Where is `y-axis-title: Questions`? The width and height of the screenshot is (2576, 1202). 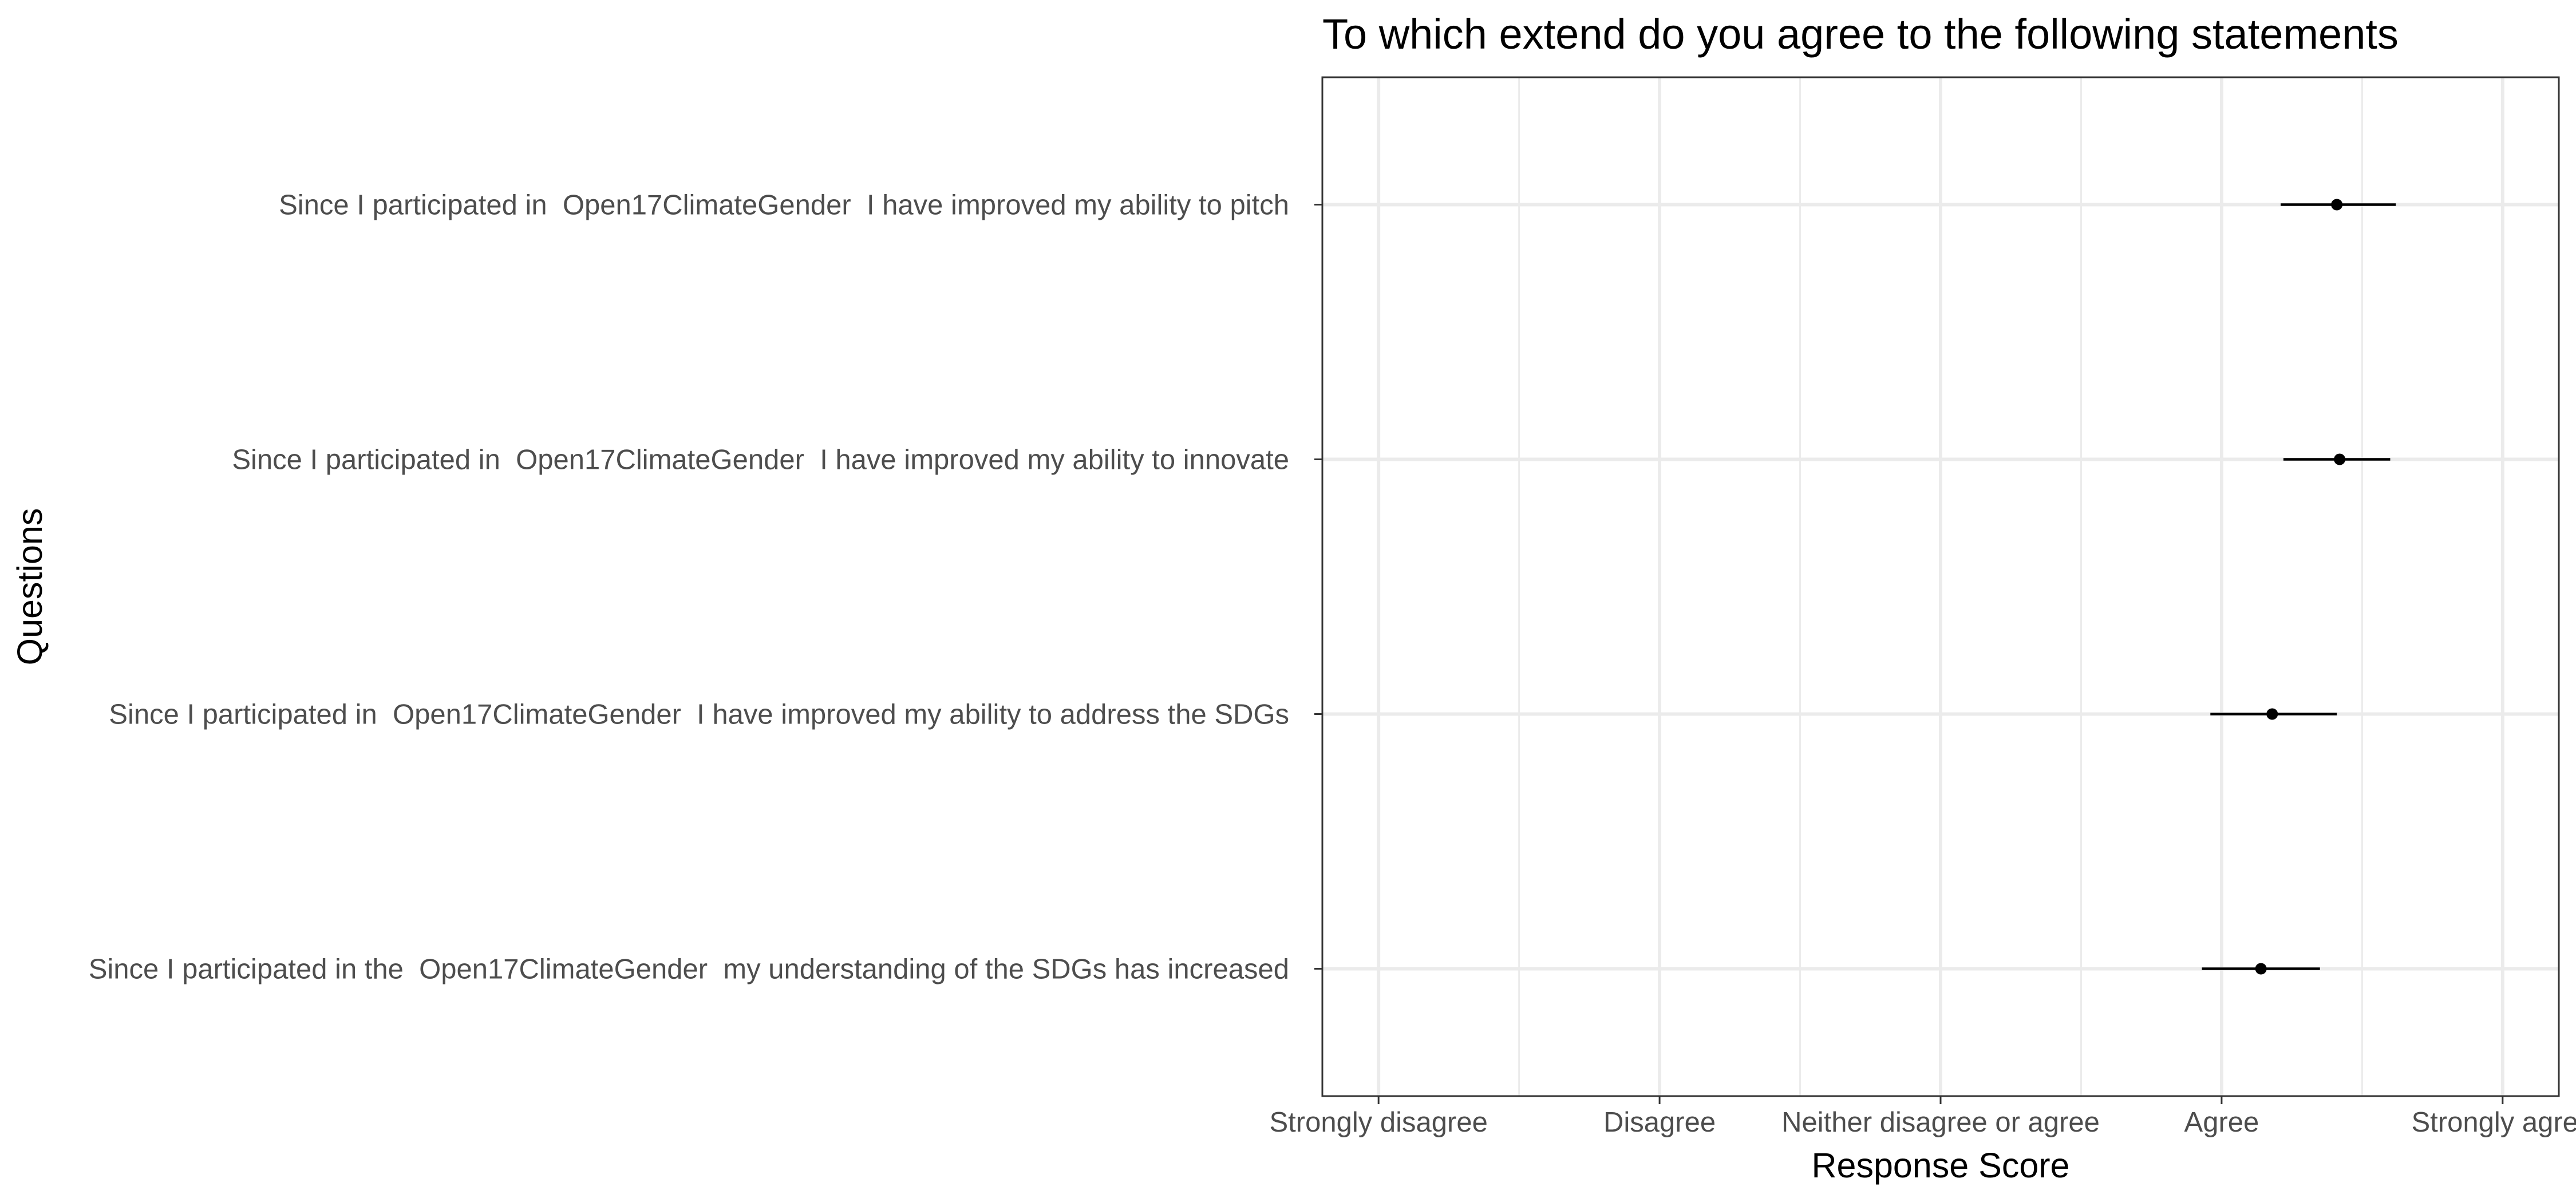 y-axis-title: Questions is located at coordinates (29, 587).